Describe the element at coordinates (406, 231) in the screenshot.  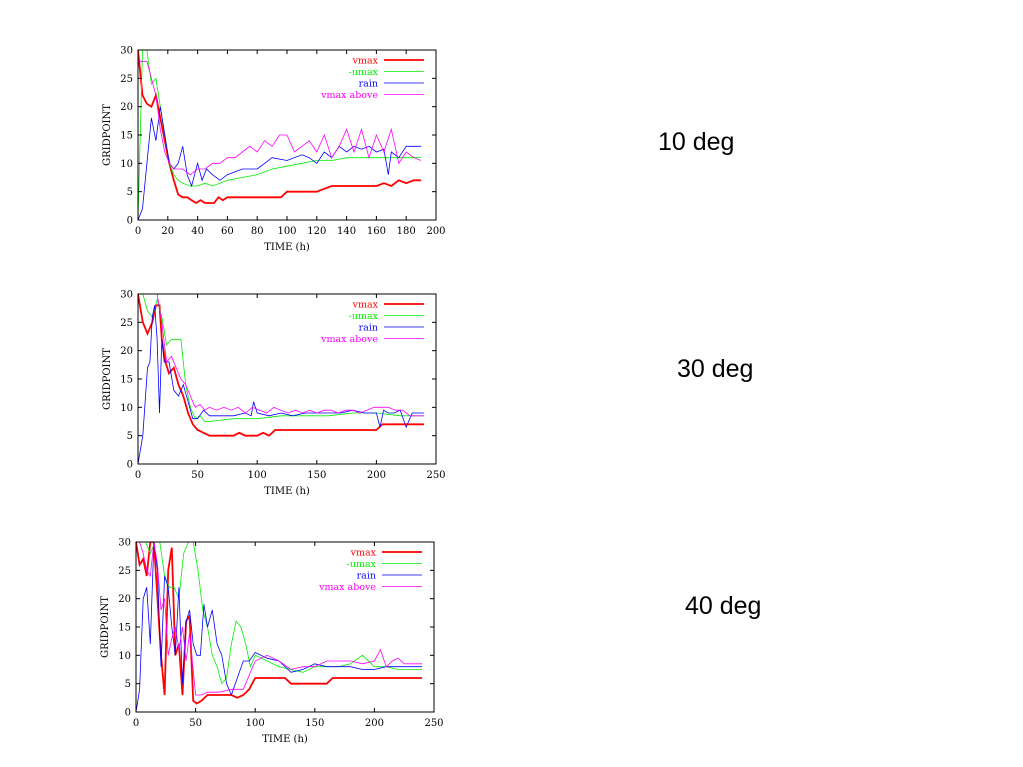
I see `x-tick-label: 180` at that location.